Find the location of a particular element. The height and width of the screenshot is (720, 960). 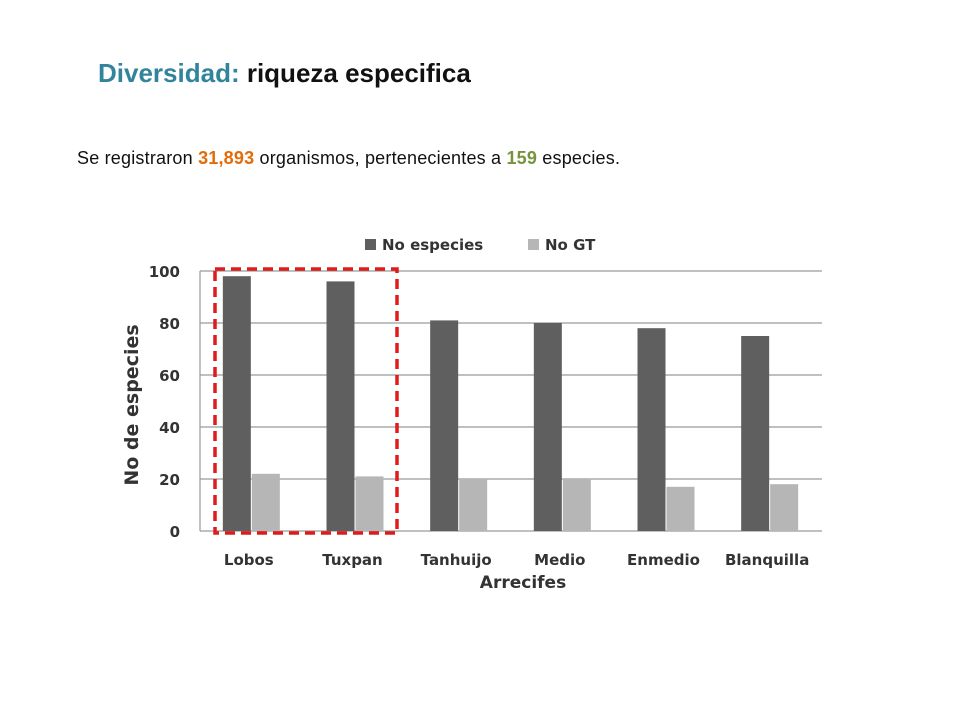

bar-no-especies-enmedio is located at coordinates (651, 429).